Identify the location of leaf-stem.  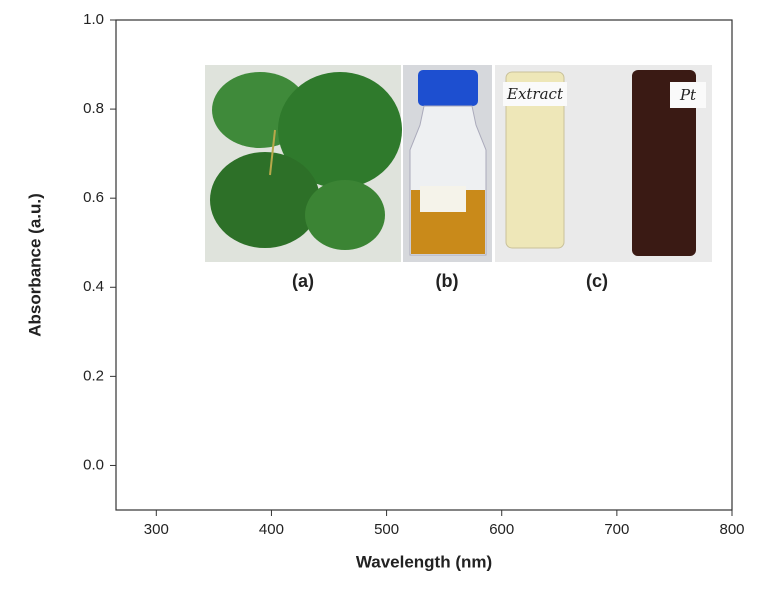
(272, 152).